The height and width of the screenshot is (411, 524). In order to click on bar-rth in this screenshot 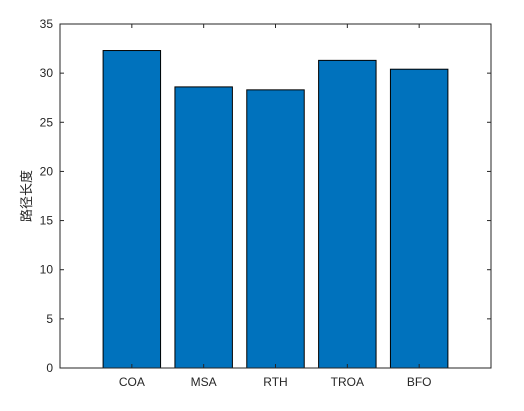, I will do `click(275, 229)`.